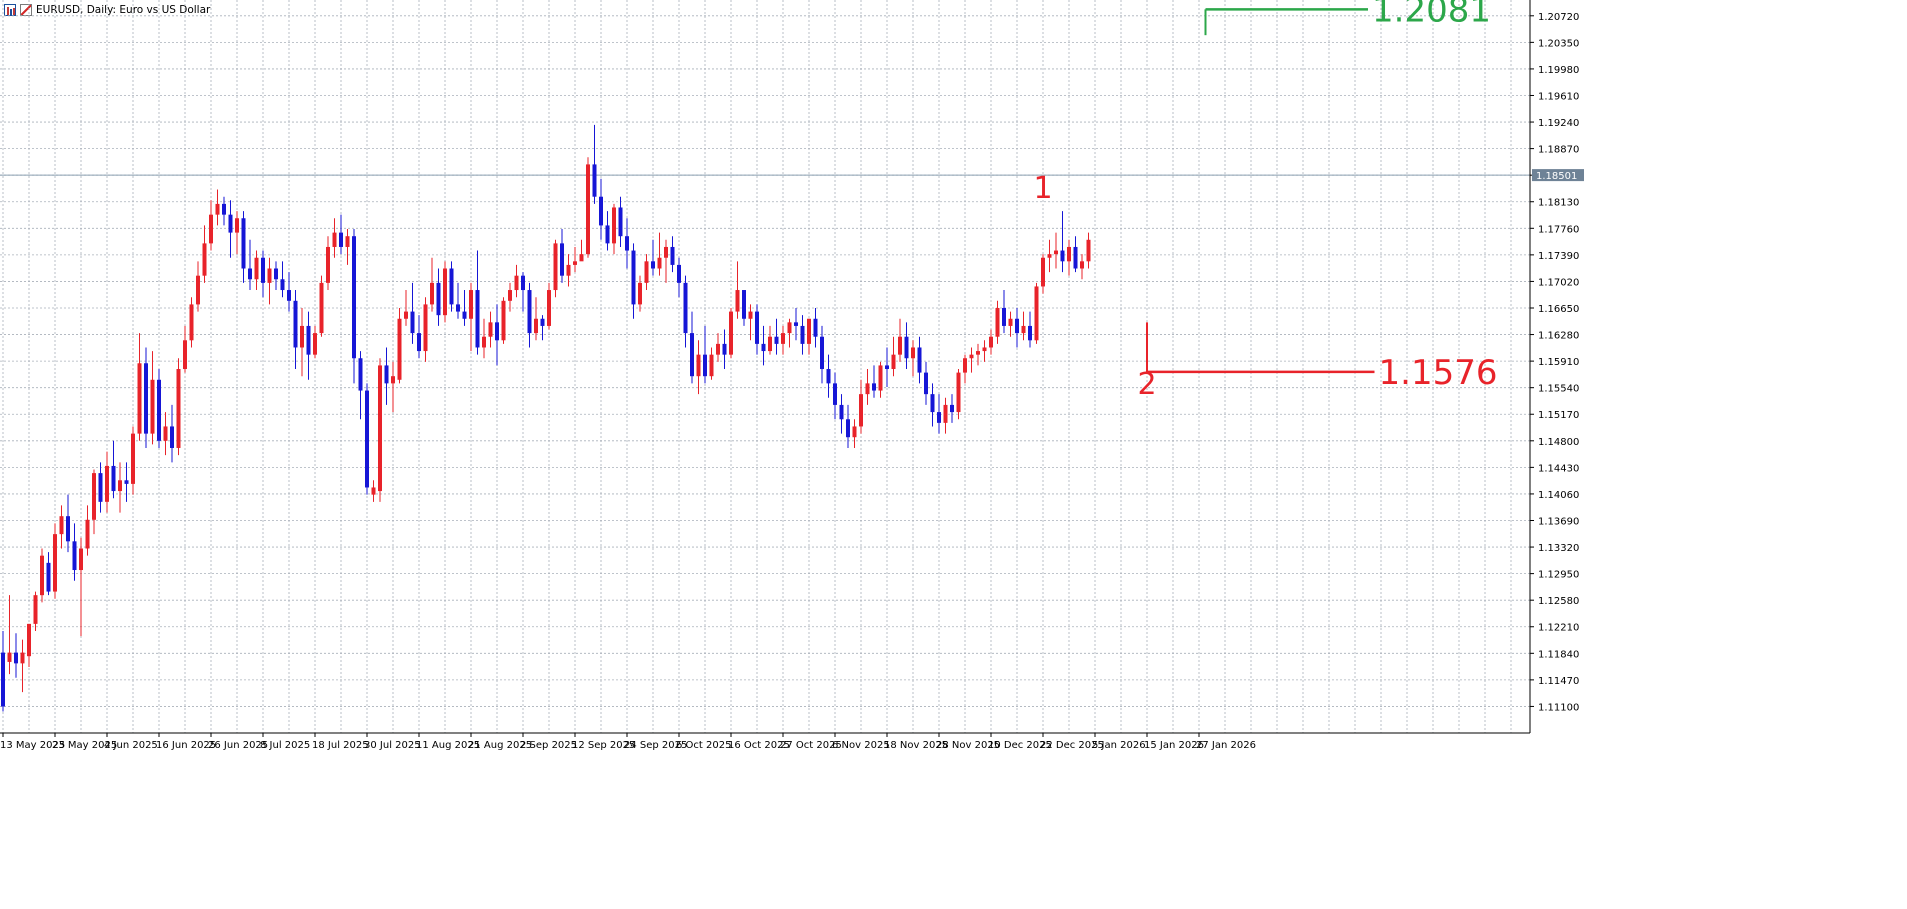 This screenshot has height=909, width=1907. Describe the element at coordinates (1020, 745) in the screenshot. I see `x-tick-label: 10 Dec 2025` at that location.